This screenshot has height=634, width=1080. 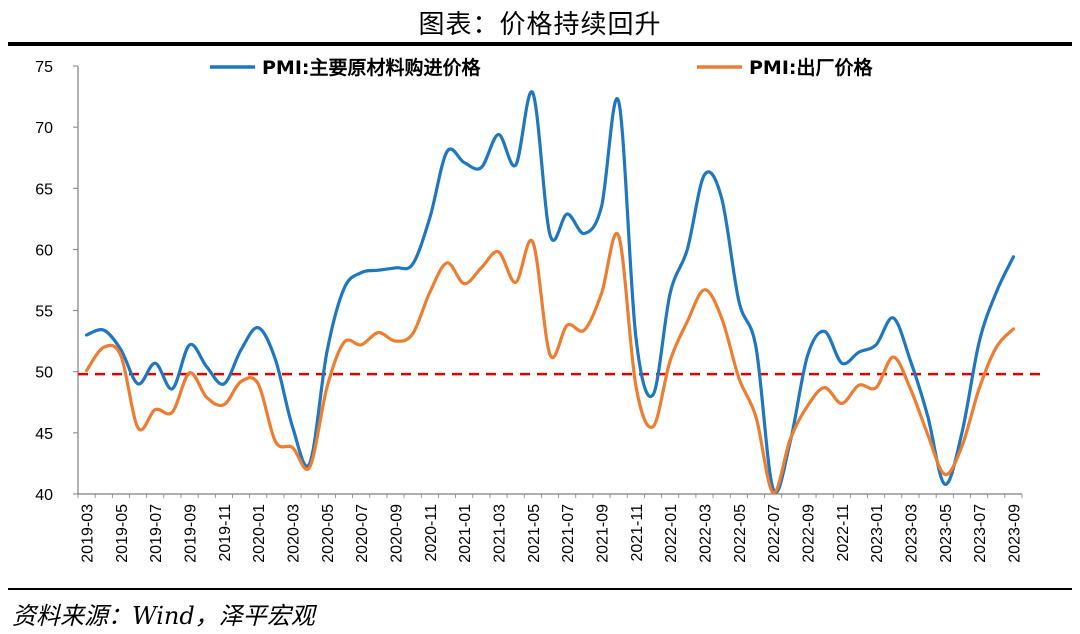 I want to click on legend-input-price-label: PMI:主要原材料购进价格, so click(x=372, y=67).